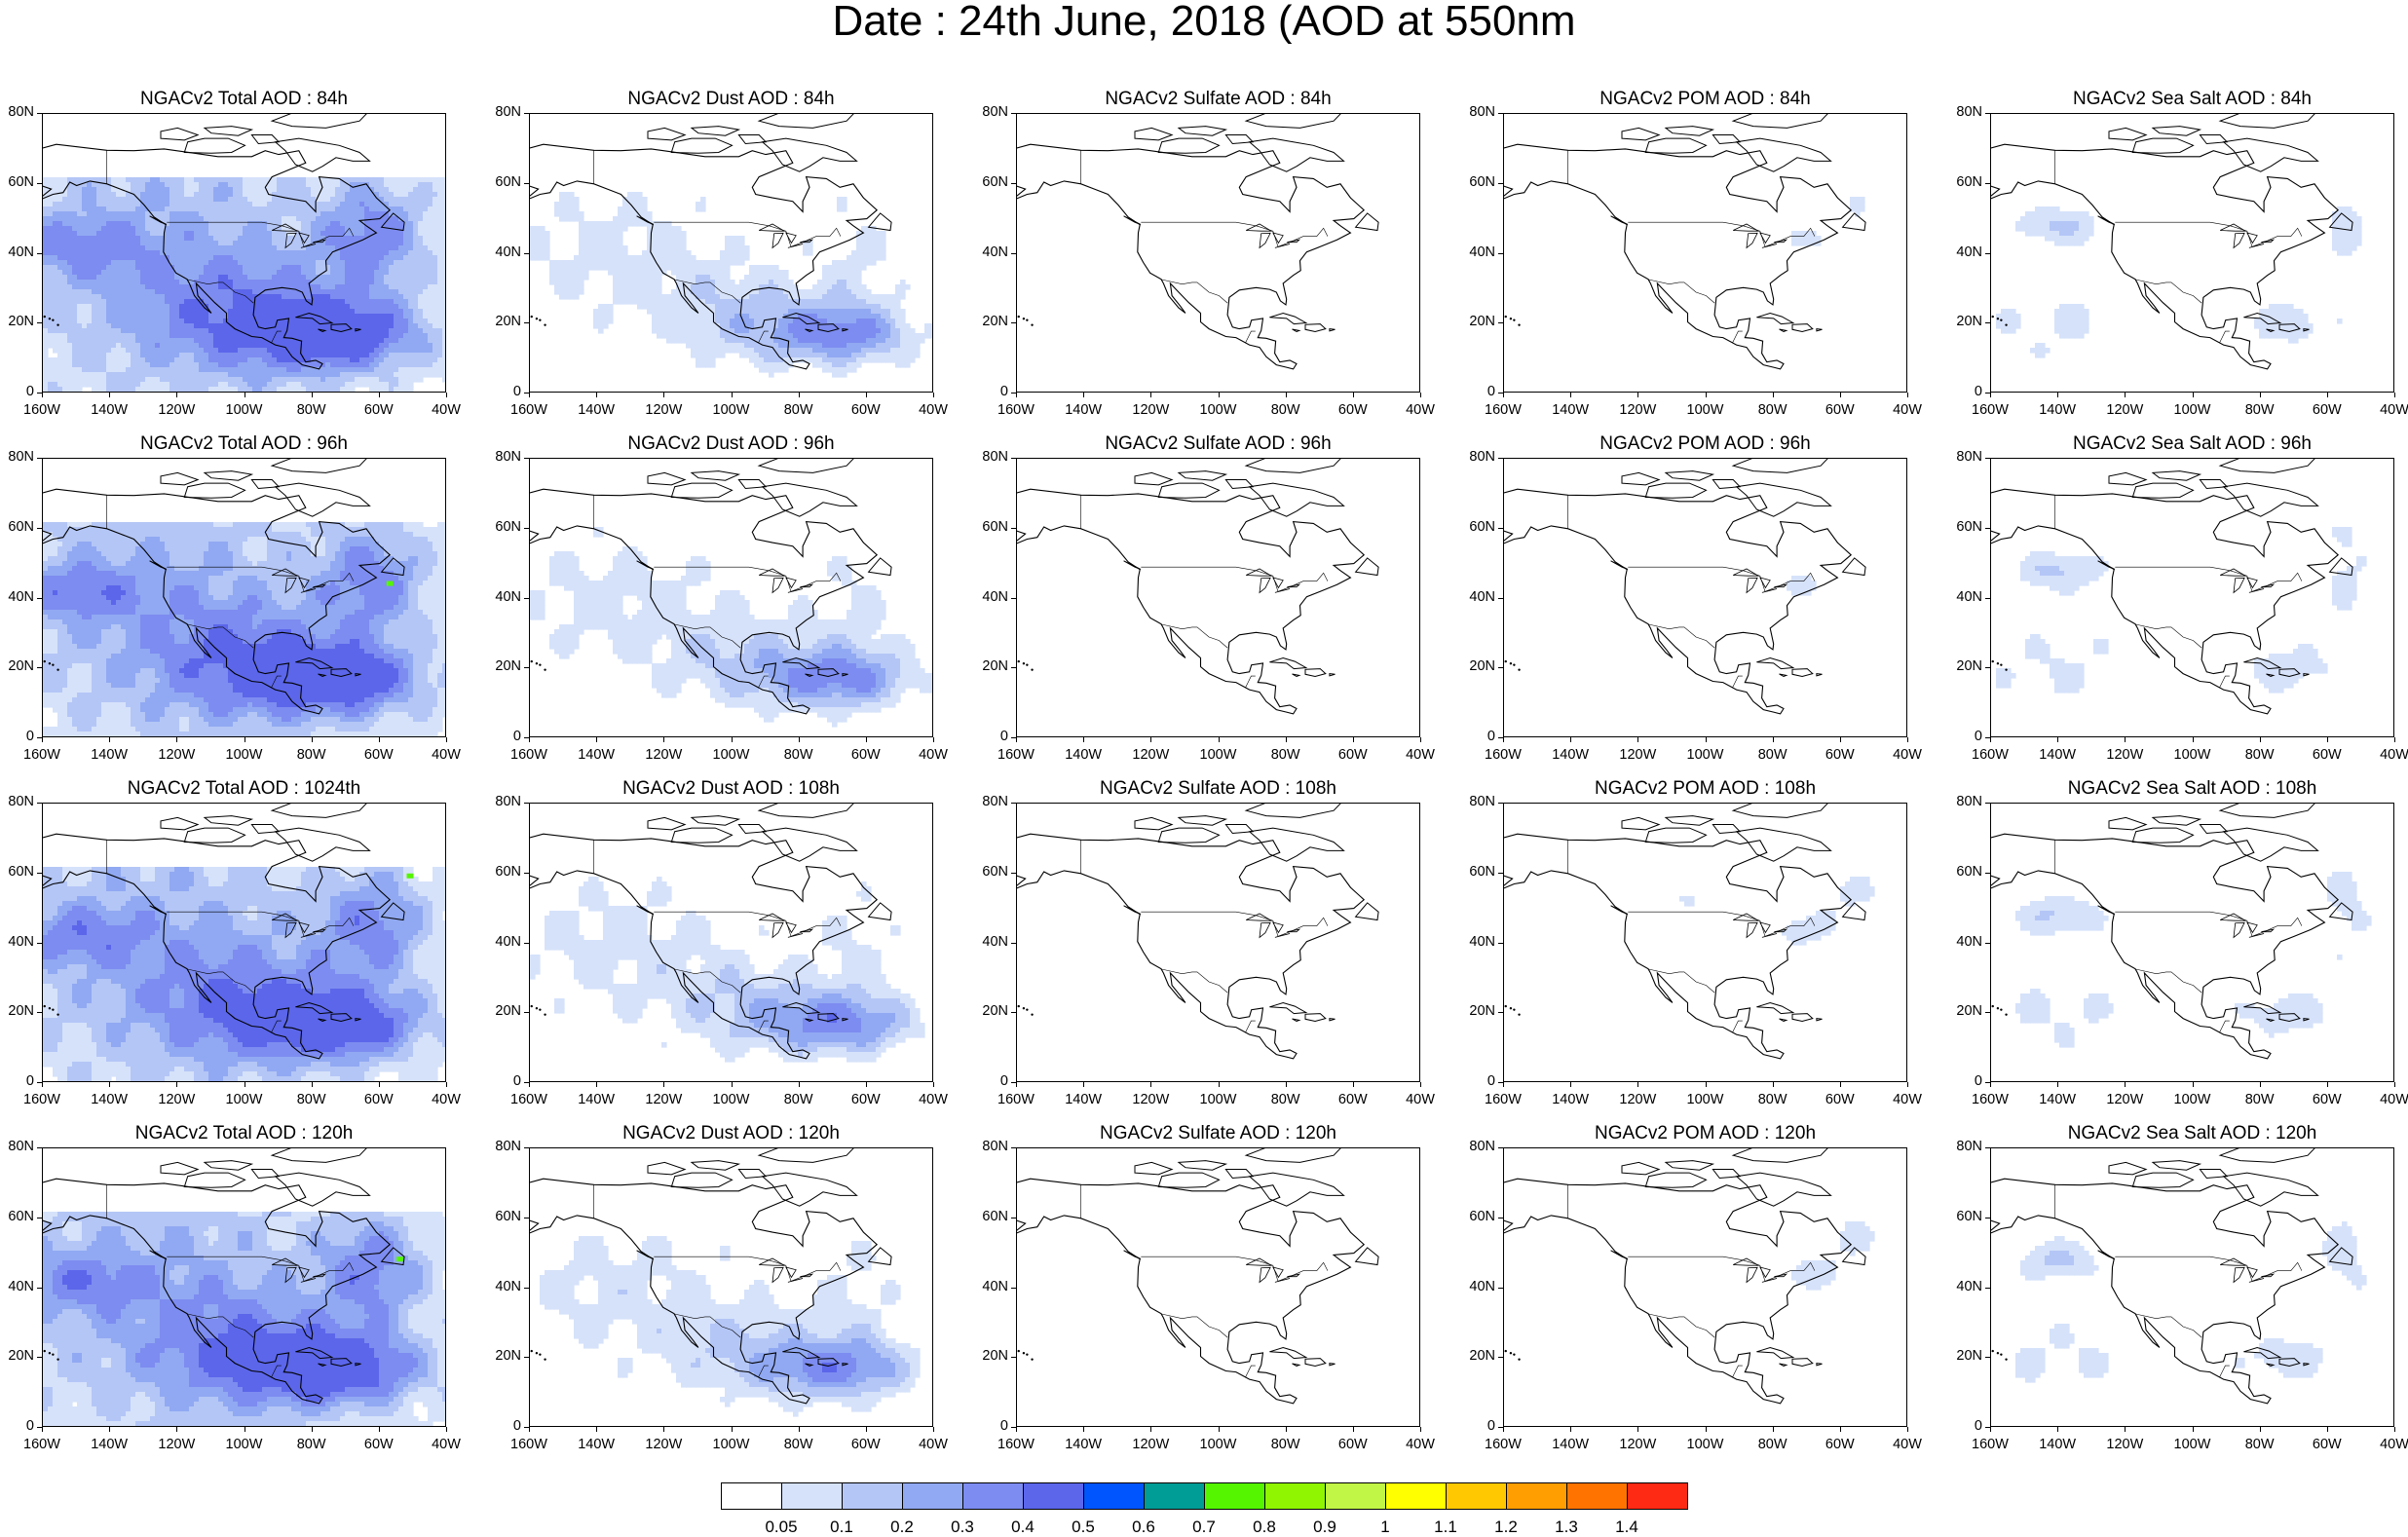 This screenshot has width=2408, height=1537. I want to click on lon-tick-label: 100W, so click(731, 1444).